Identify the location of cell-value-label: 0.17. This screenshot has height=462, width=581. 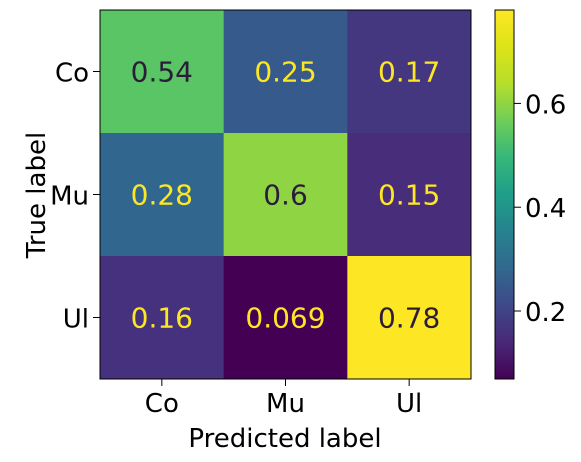
(409, 72).